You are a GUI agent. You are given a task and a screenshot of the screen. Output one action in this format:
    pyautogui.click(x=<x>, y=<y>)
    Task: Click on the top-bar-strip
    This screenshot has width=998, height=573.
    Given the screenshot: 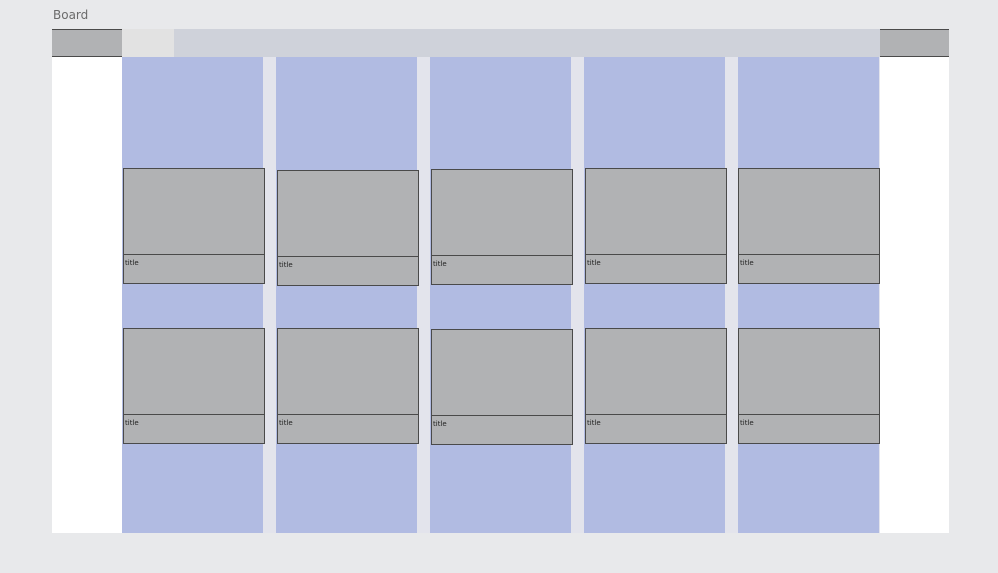 What is the action you would take?
    pyautogui.click(x=501, y=43)
    